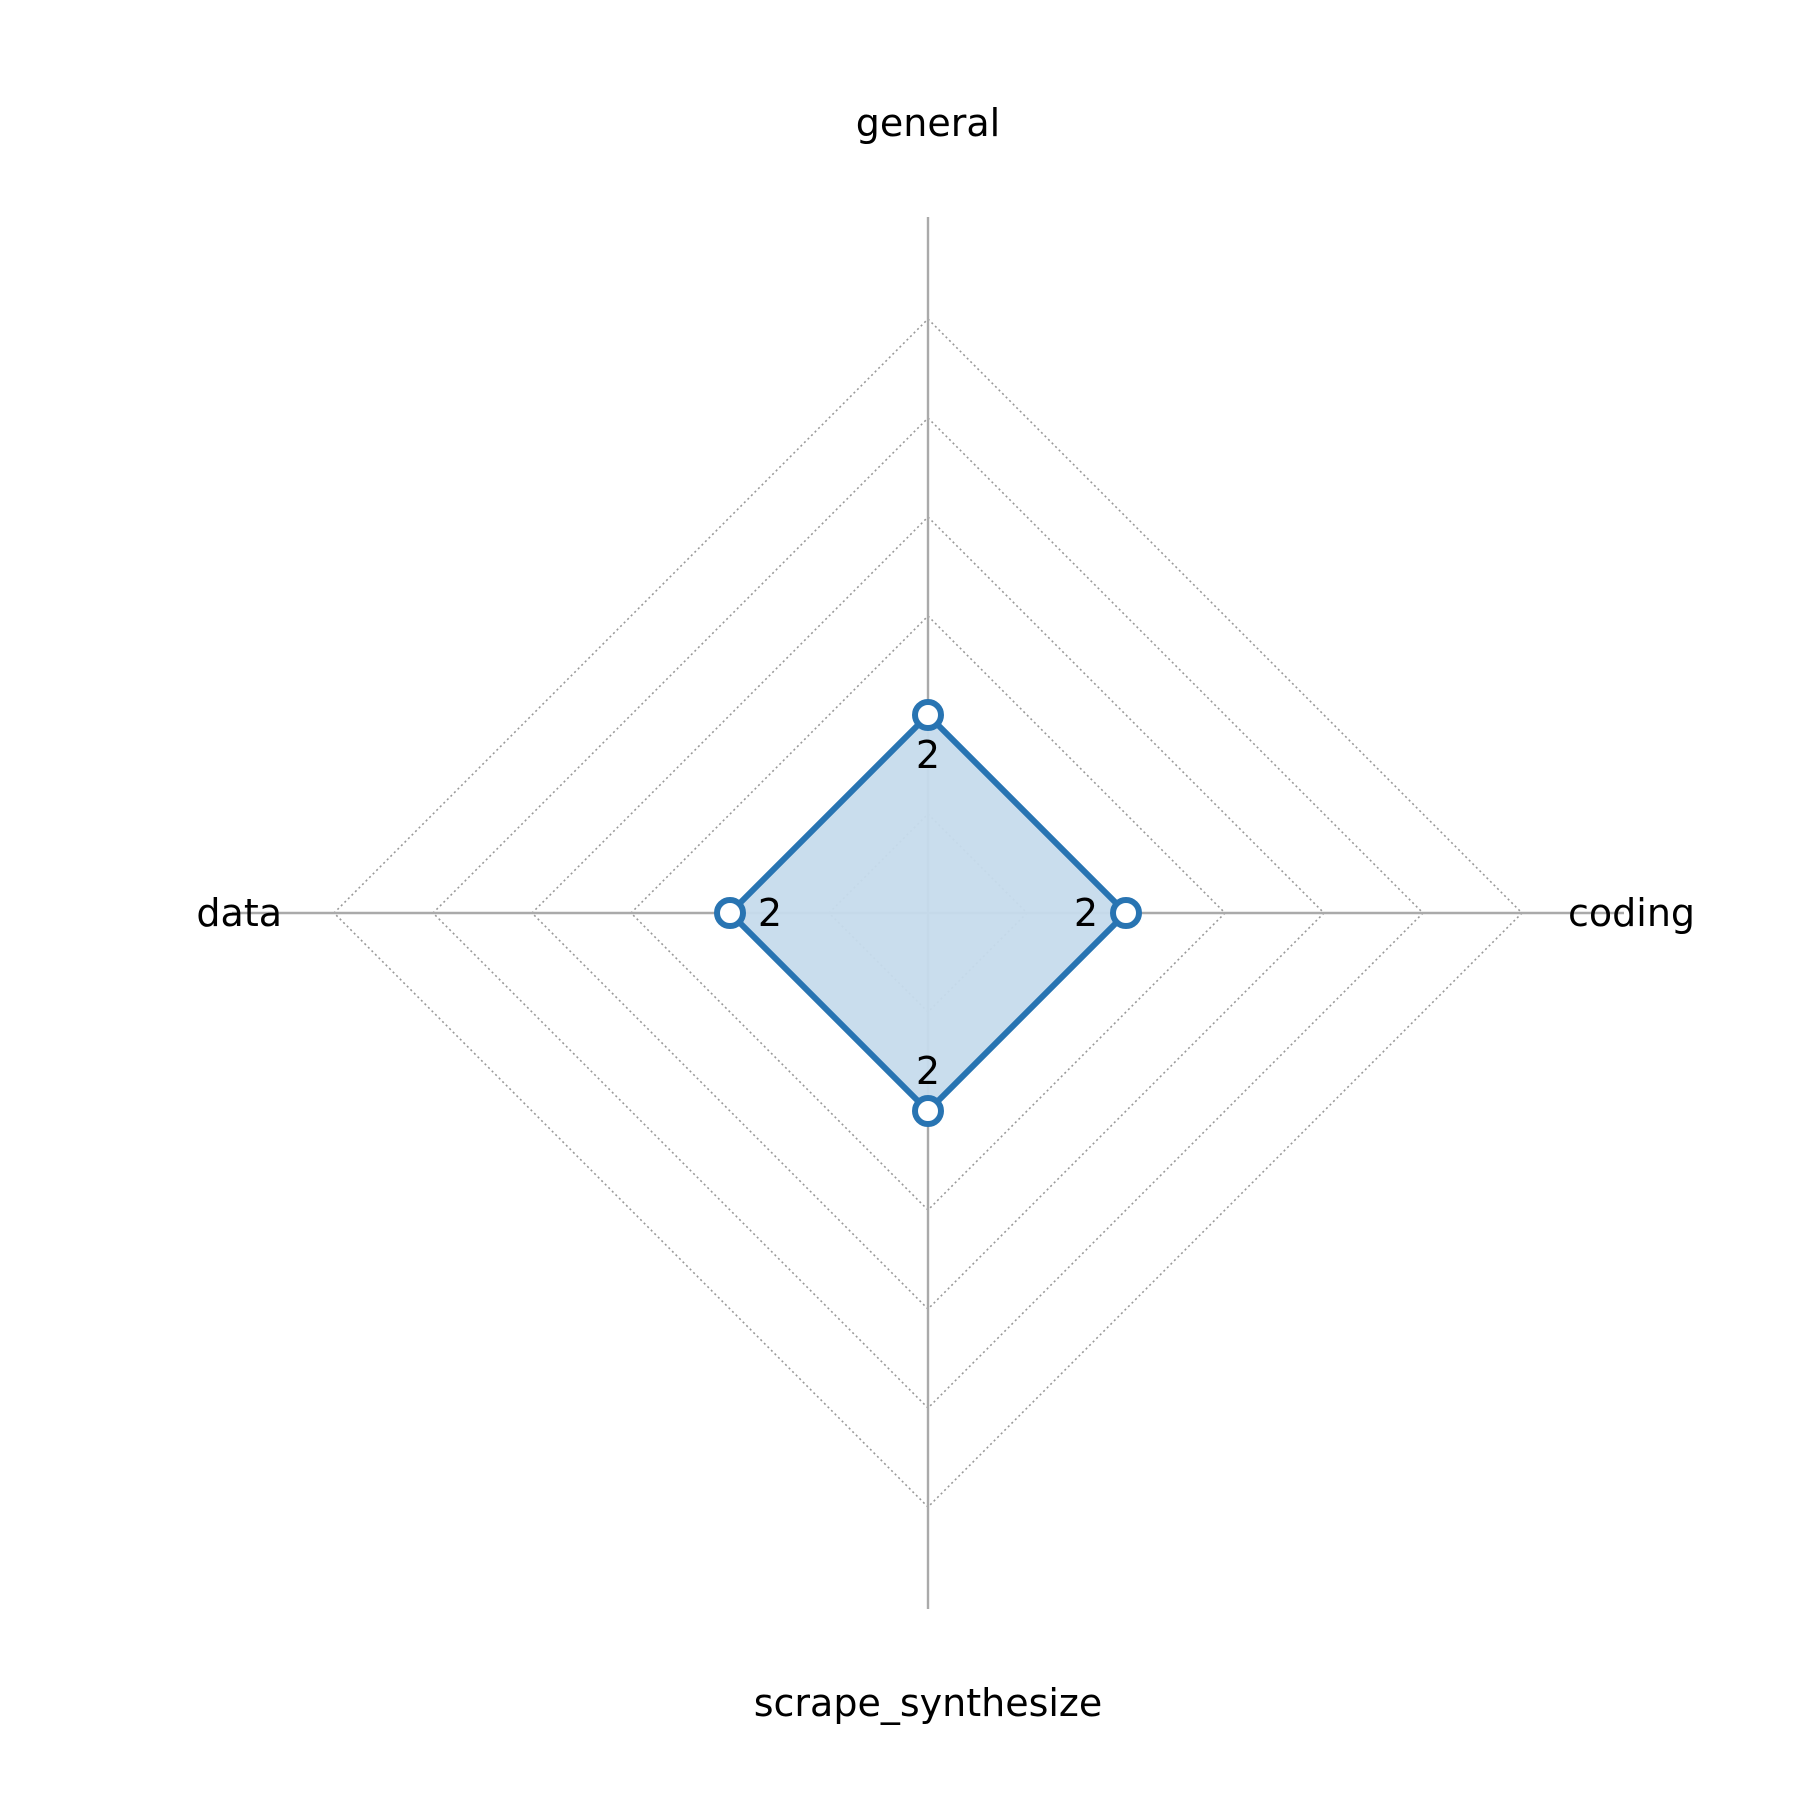 This screenshot has height=1800, width=1800. What do you see at coordinates (928, 1071) in the screenshot?
I see `value-label-scrape_synthesize: 2` at bounding box center [928, 1071].